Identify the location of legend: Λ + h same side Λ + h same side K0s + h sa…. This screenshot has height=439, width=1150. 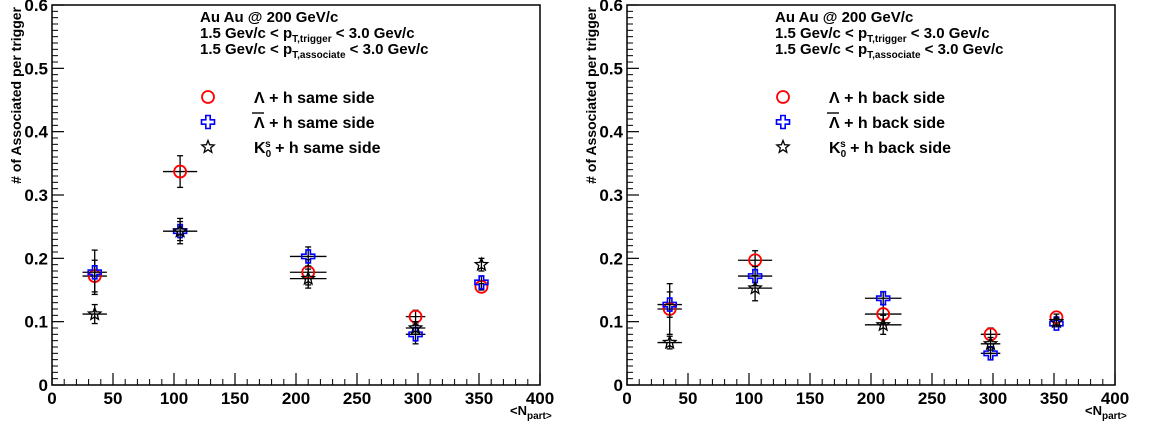
(290, 125).